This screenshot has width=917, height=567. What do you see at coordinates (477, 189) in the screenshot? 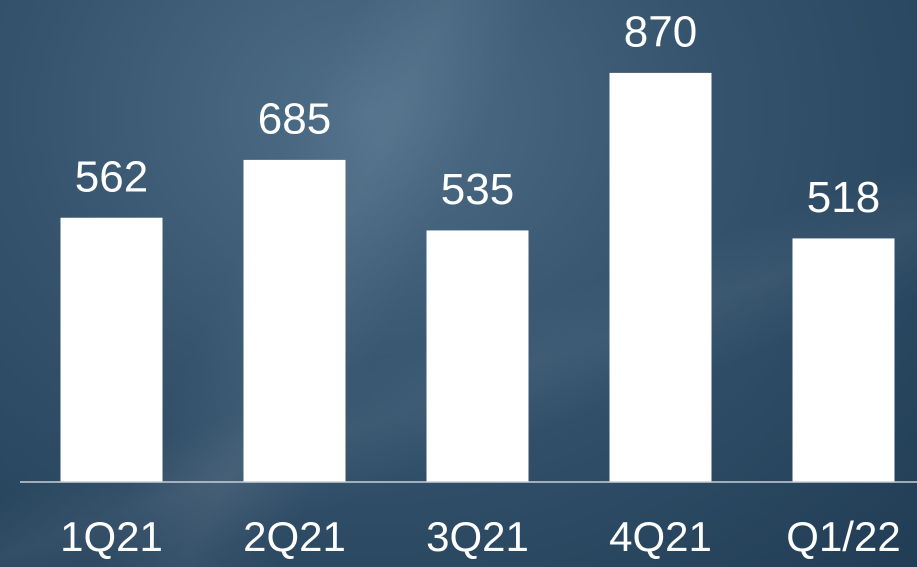
I see `value-label: 535` at bounding box center [477, 189].